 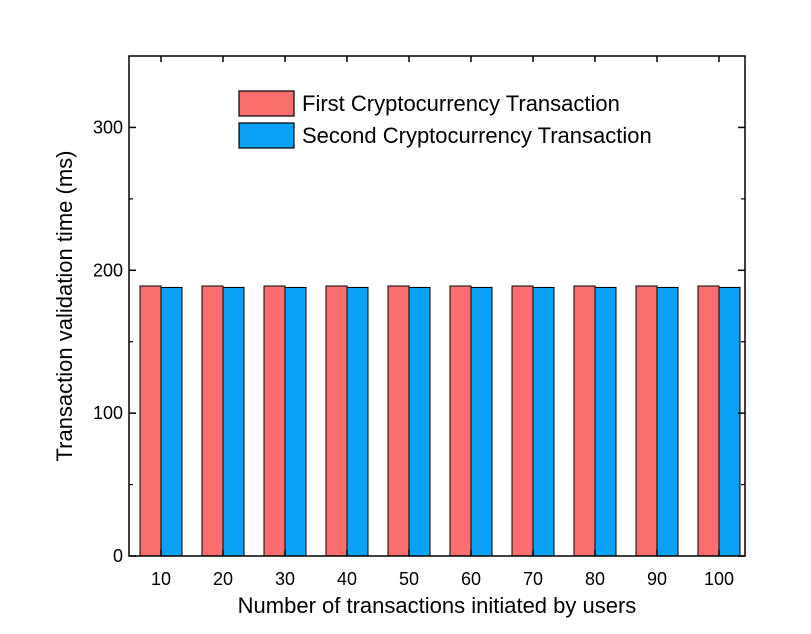 What do you see at coordinates (108, 413) in the screenshot?
I see `y-tick-label: 100` at bounding box center [108, 413].